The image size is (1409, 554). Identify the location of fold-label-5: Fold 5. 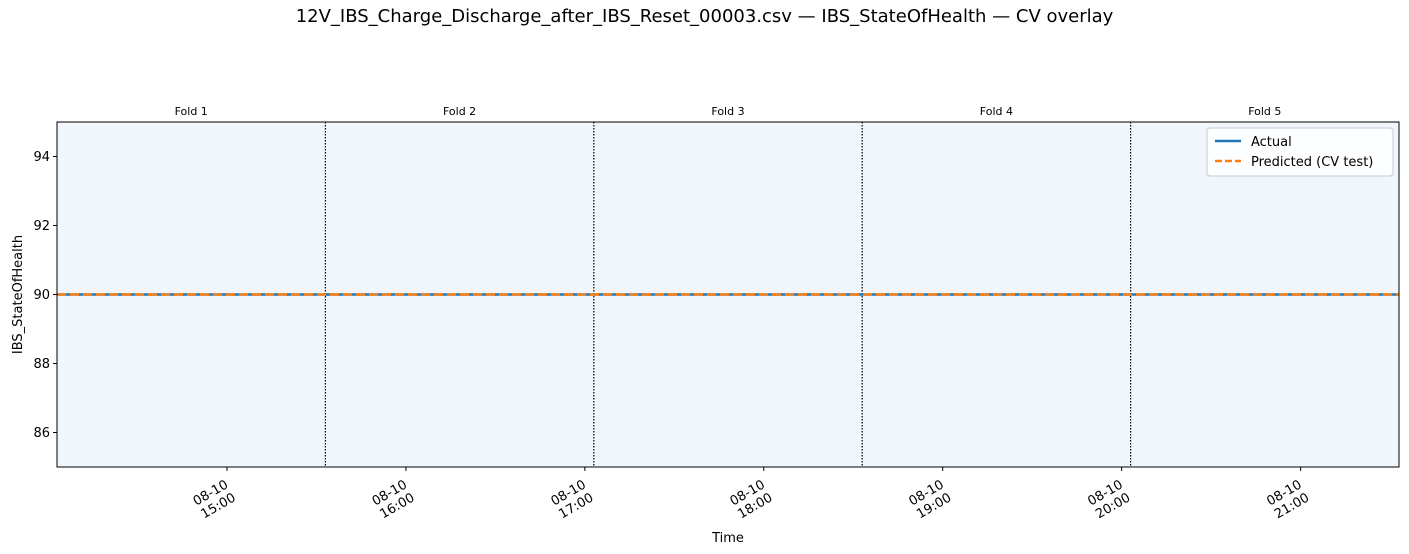
(1264, 111).